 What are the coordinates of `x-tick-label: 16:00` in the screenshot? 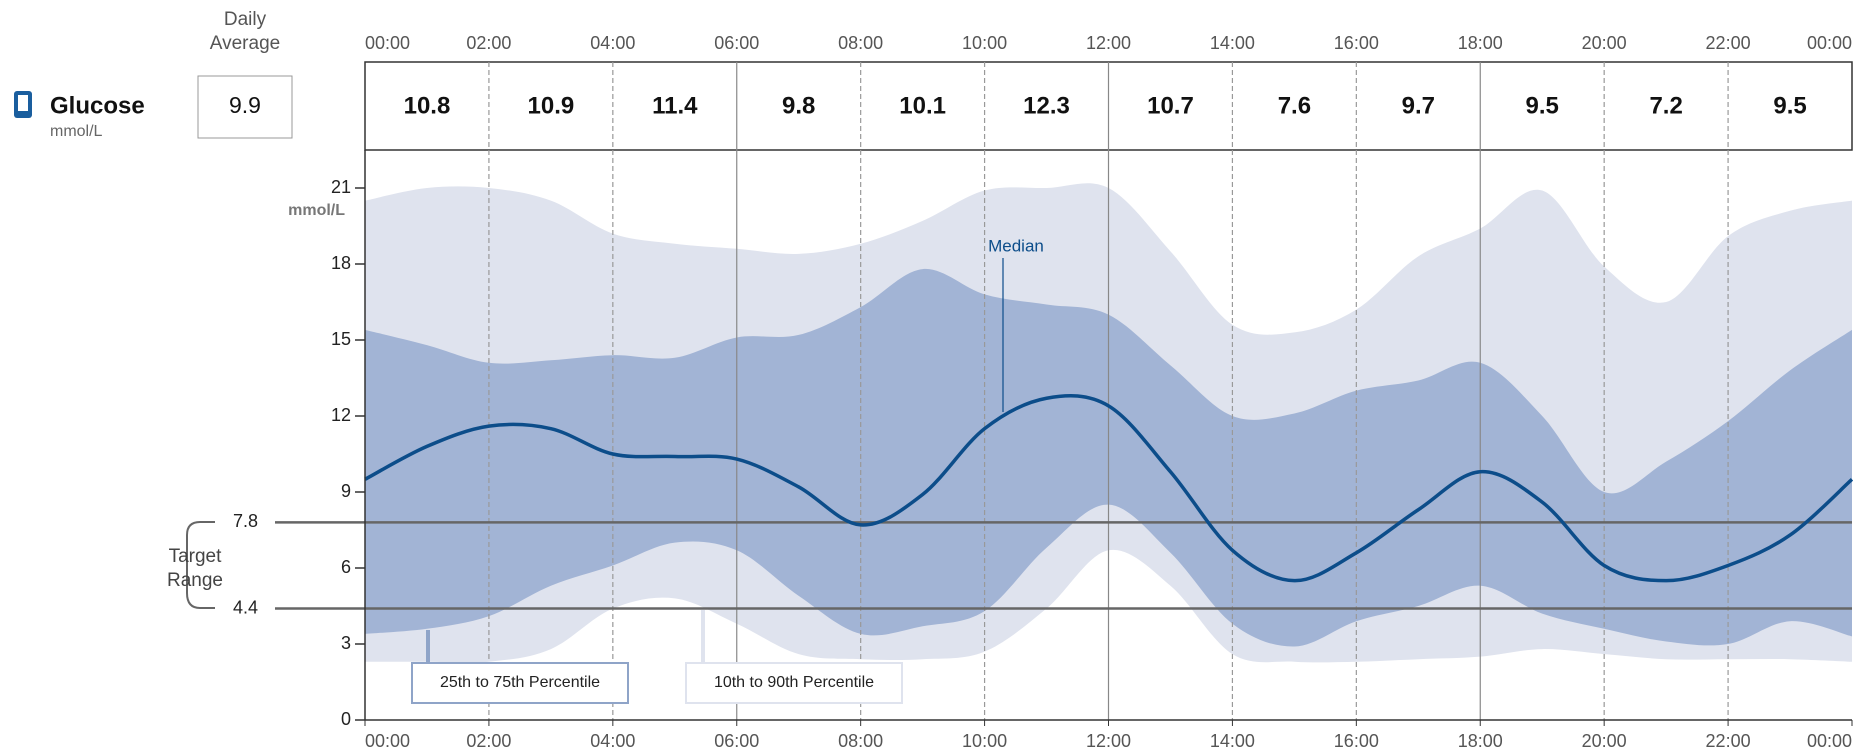 It's located at (1356, 741).